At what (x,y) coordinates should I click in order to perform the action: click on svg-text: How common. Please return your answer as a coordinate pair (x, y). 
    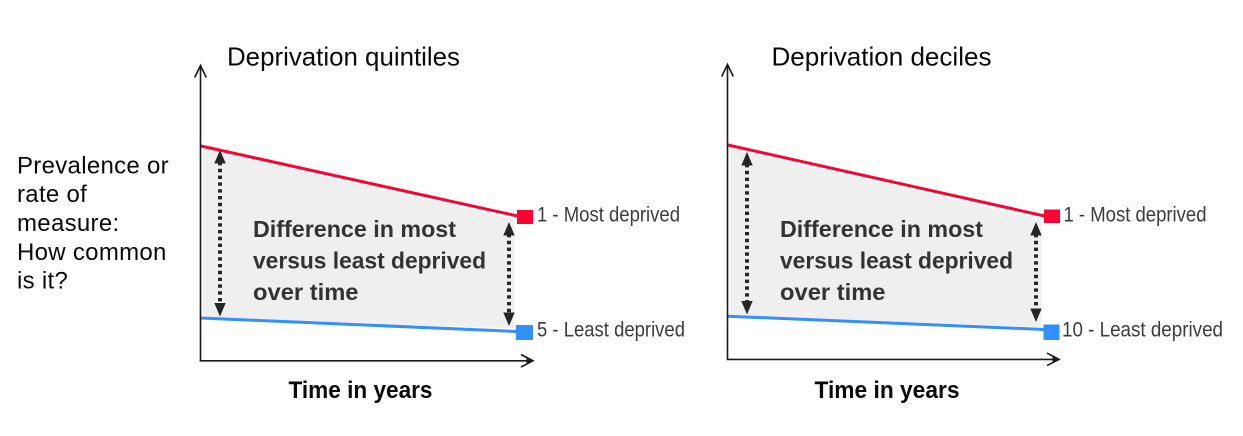
    Looking at the image, I should click on (92, 252).